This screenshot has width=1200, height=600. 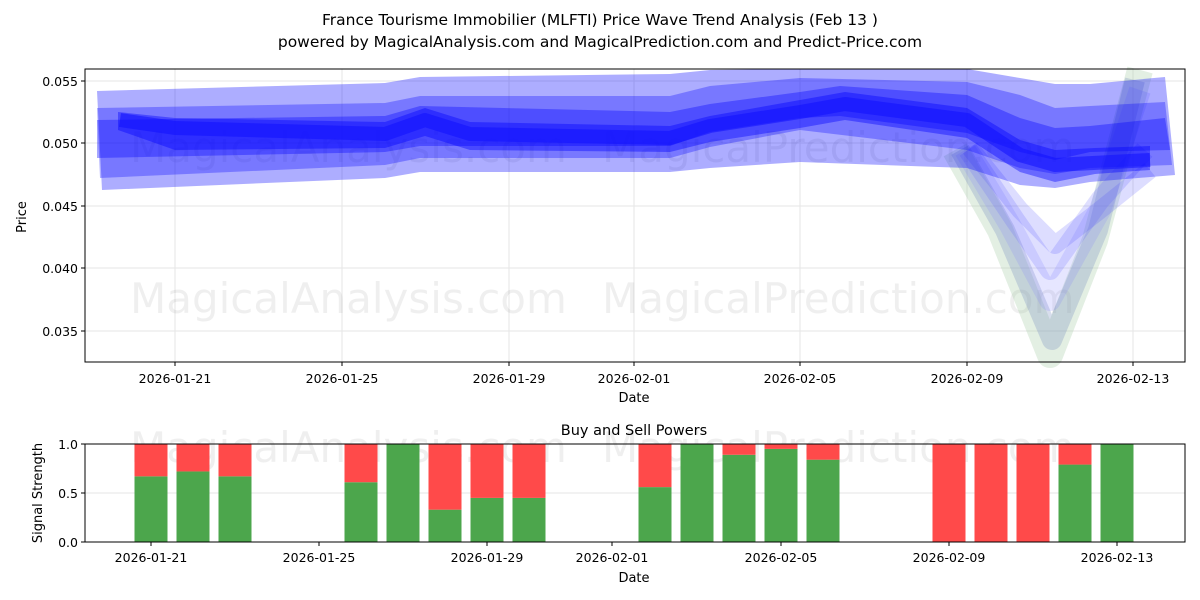 What do you see at coordinates (60, 206) in the screenshot?
I see `y-tick-0045: 0.045` at bounding box center [60, 206].